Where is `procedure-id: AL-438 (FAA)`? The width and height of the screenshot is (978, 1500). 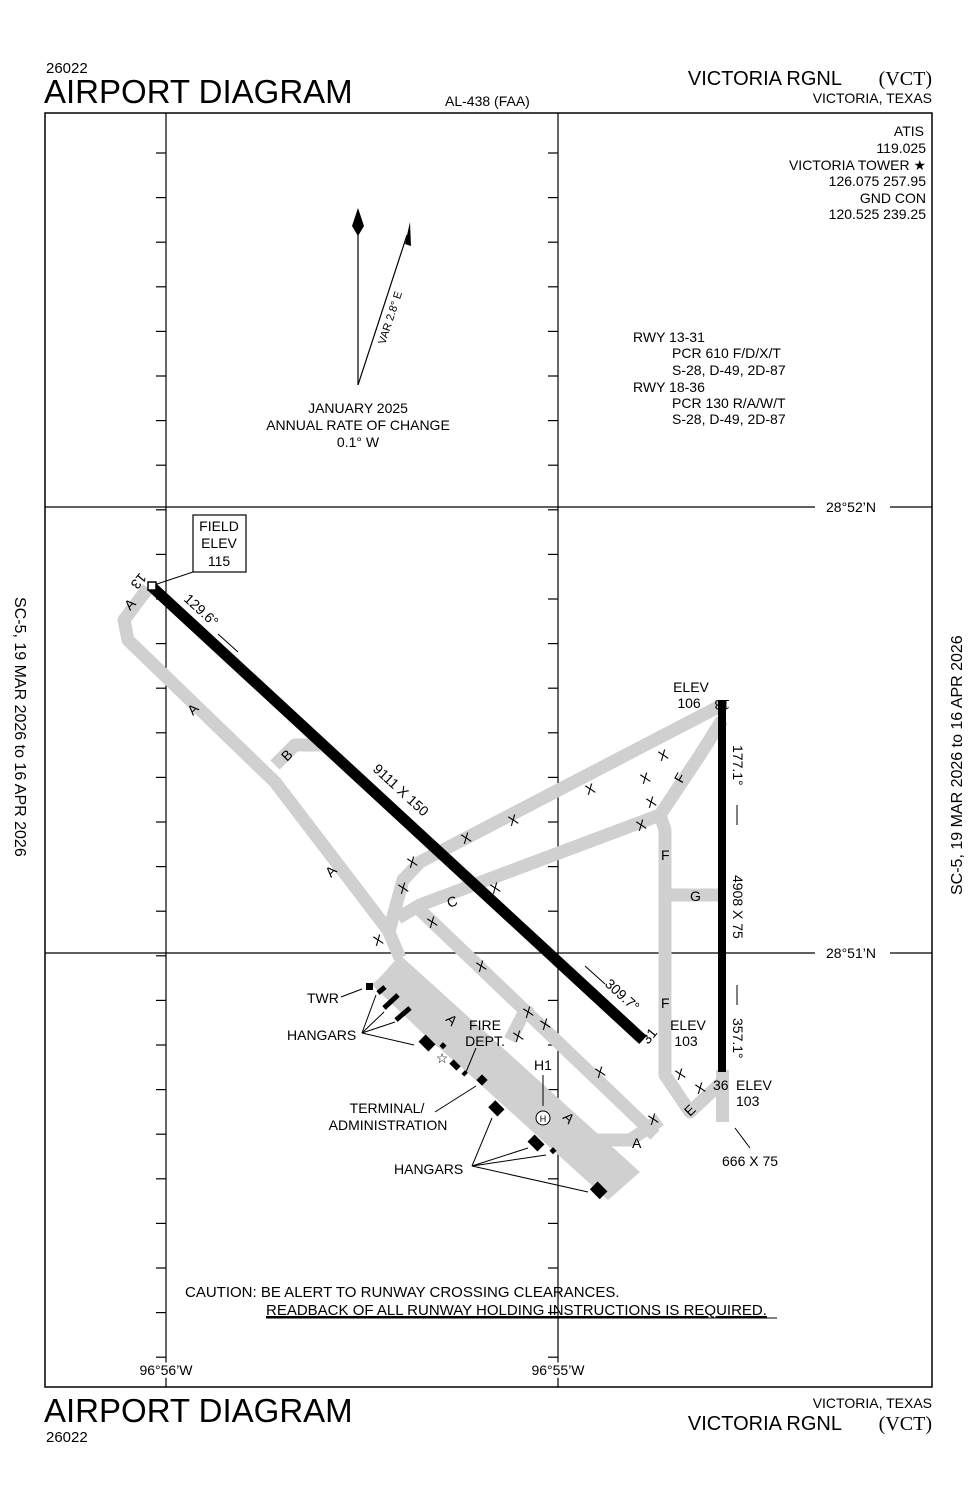 procedure-id: AL-438 (FAA) is located at coordinates (487, 101).